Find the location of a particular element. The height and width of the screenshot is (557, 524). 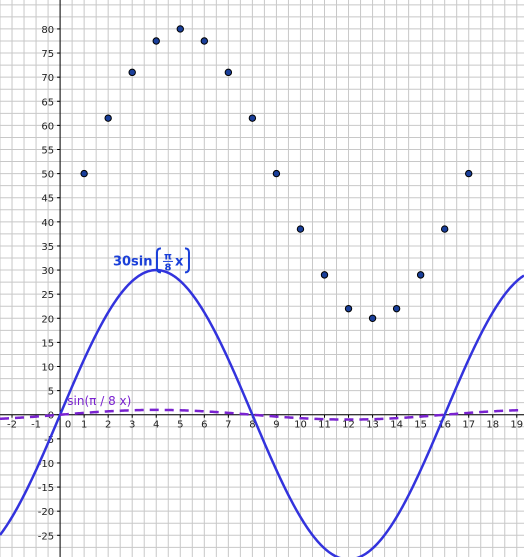

y-tick-label: 45 is located at coordinates (47, 199).